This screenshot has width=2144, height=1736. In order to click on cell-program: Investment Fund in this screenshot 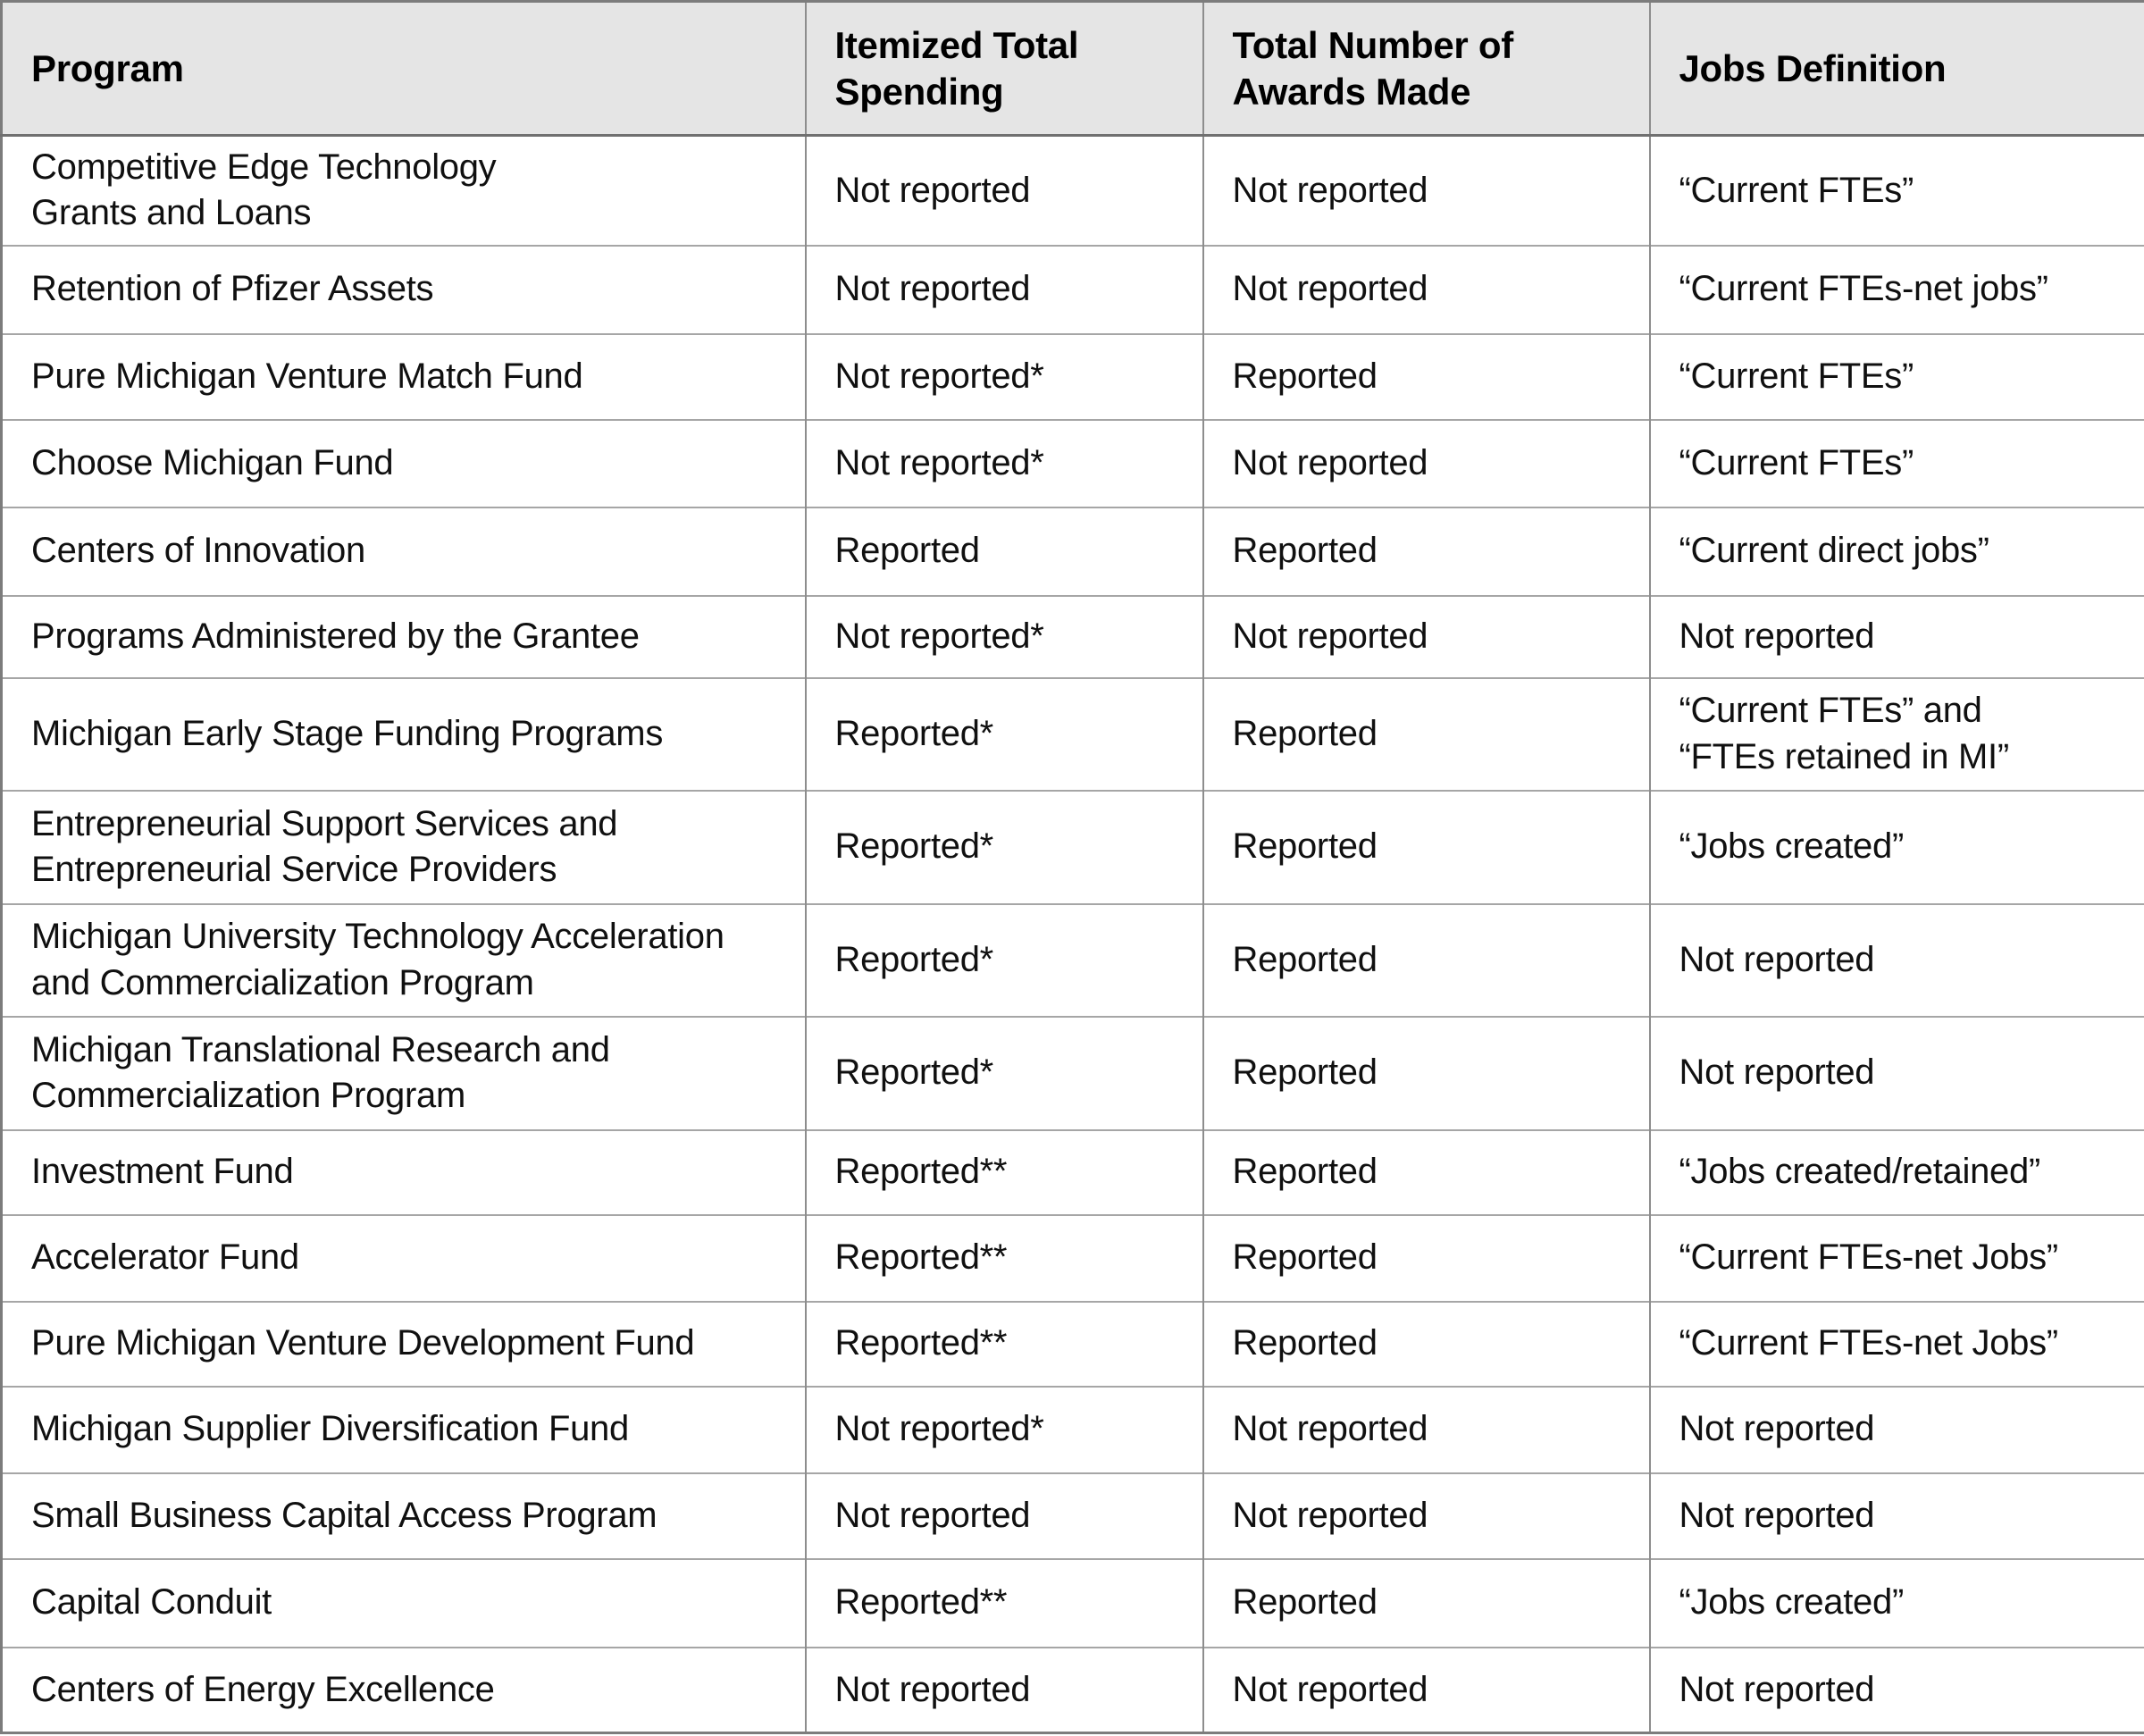, I will do `click(403, 1171)`.